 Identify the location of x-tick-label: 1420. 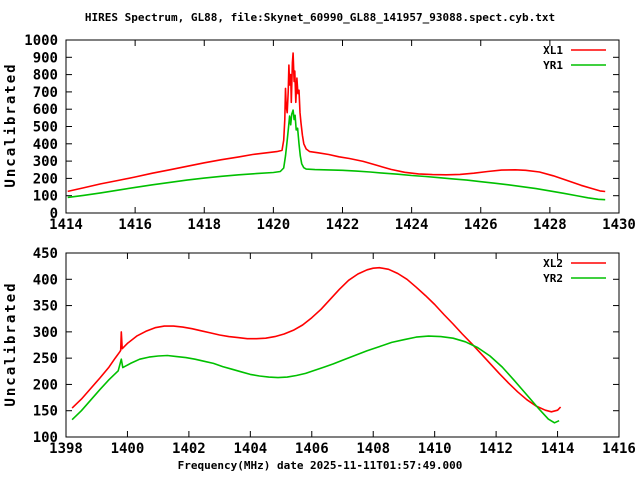
(274, 225).